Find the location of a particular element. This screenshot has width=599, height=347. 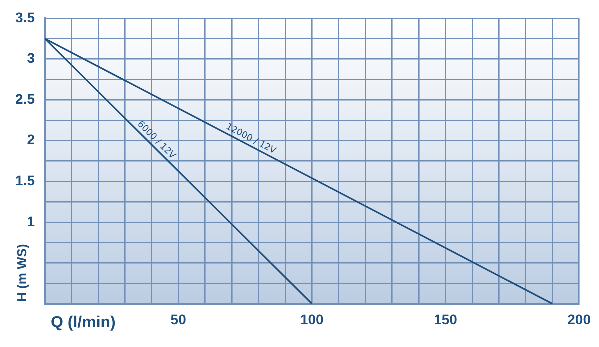

y-axis-title: H (m WS) is located at coordinates (22, 273).